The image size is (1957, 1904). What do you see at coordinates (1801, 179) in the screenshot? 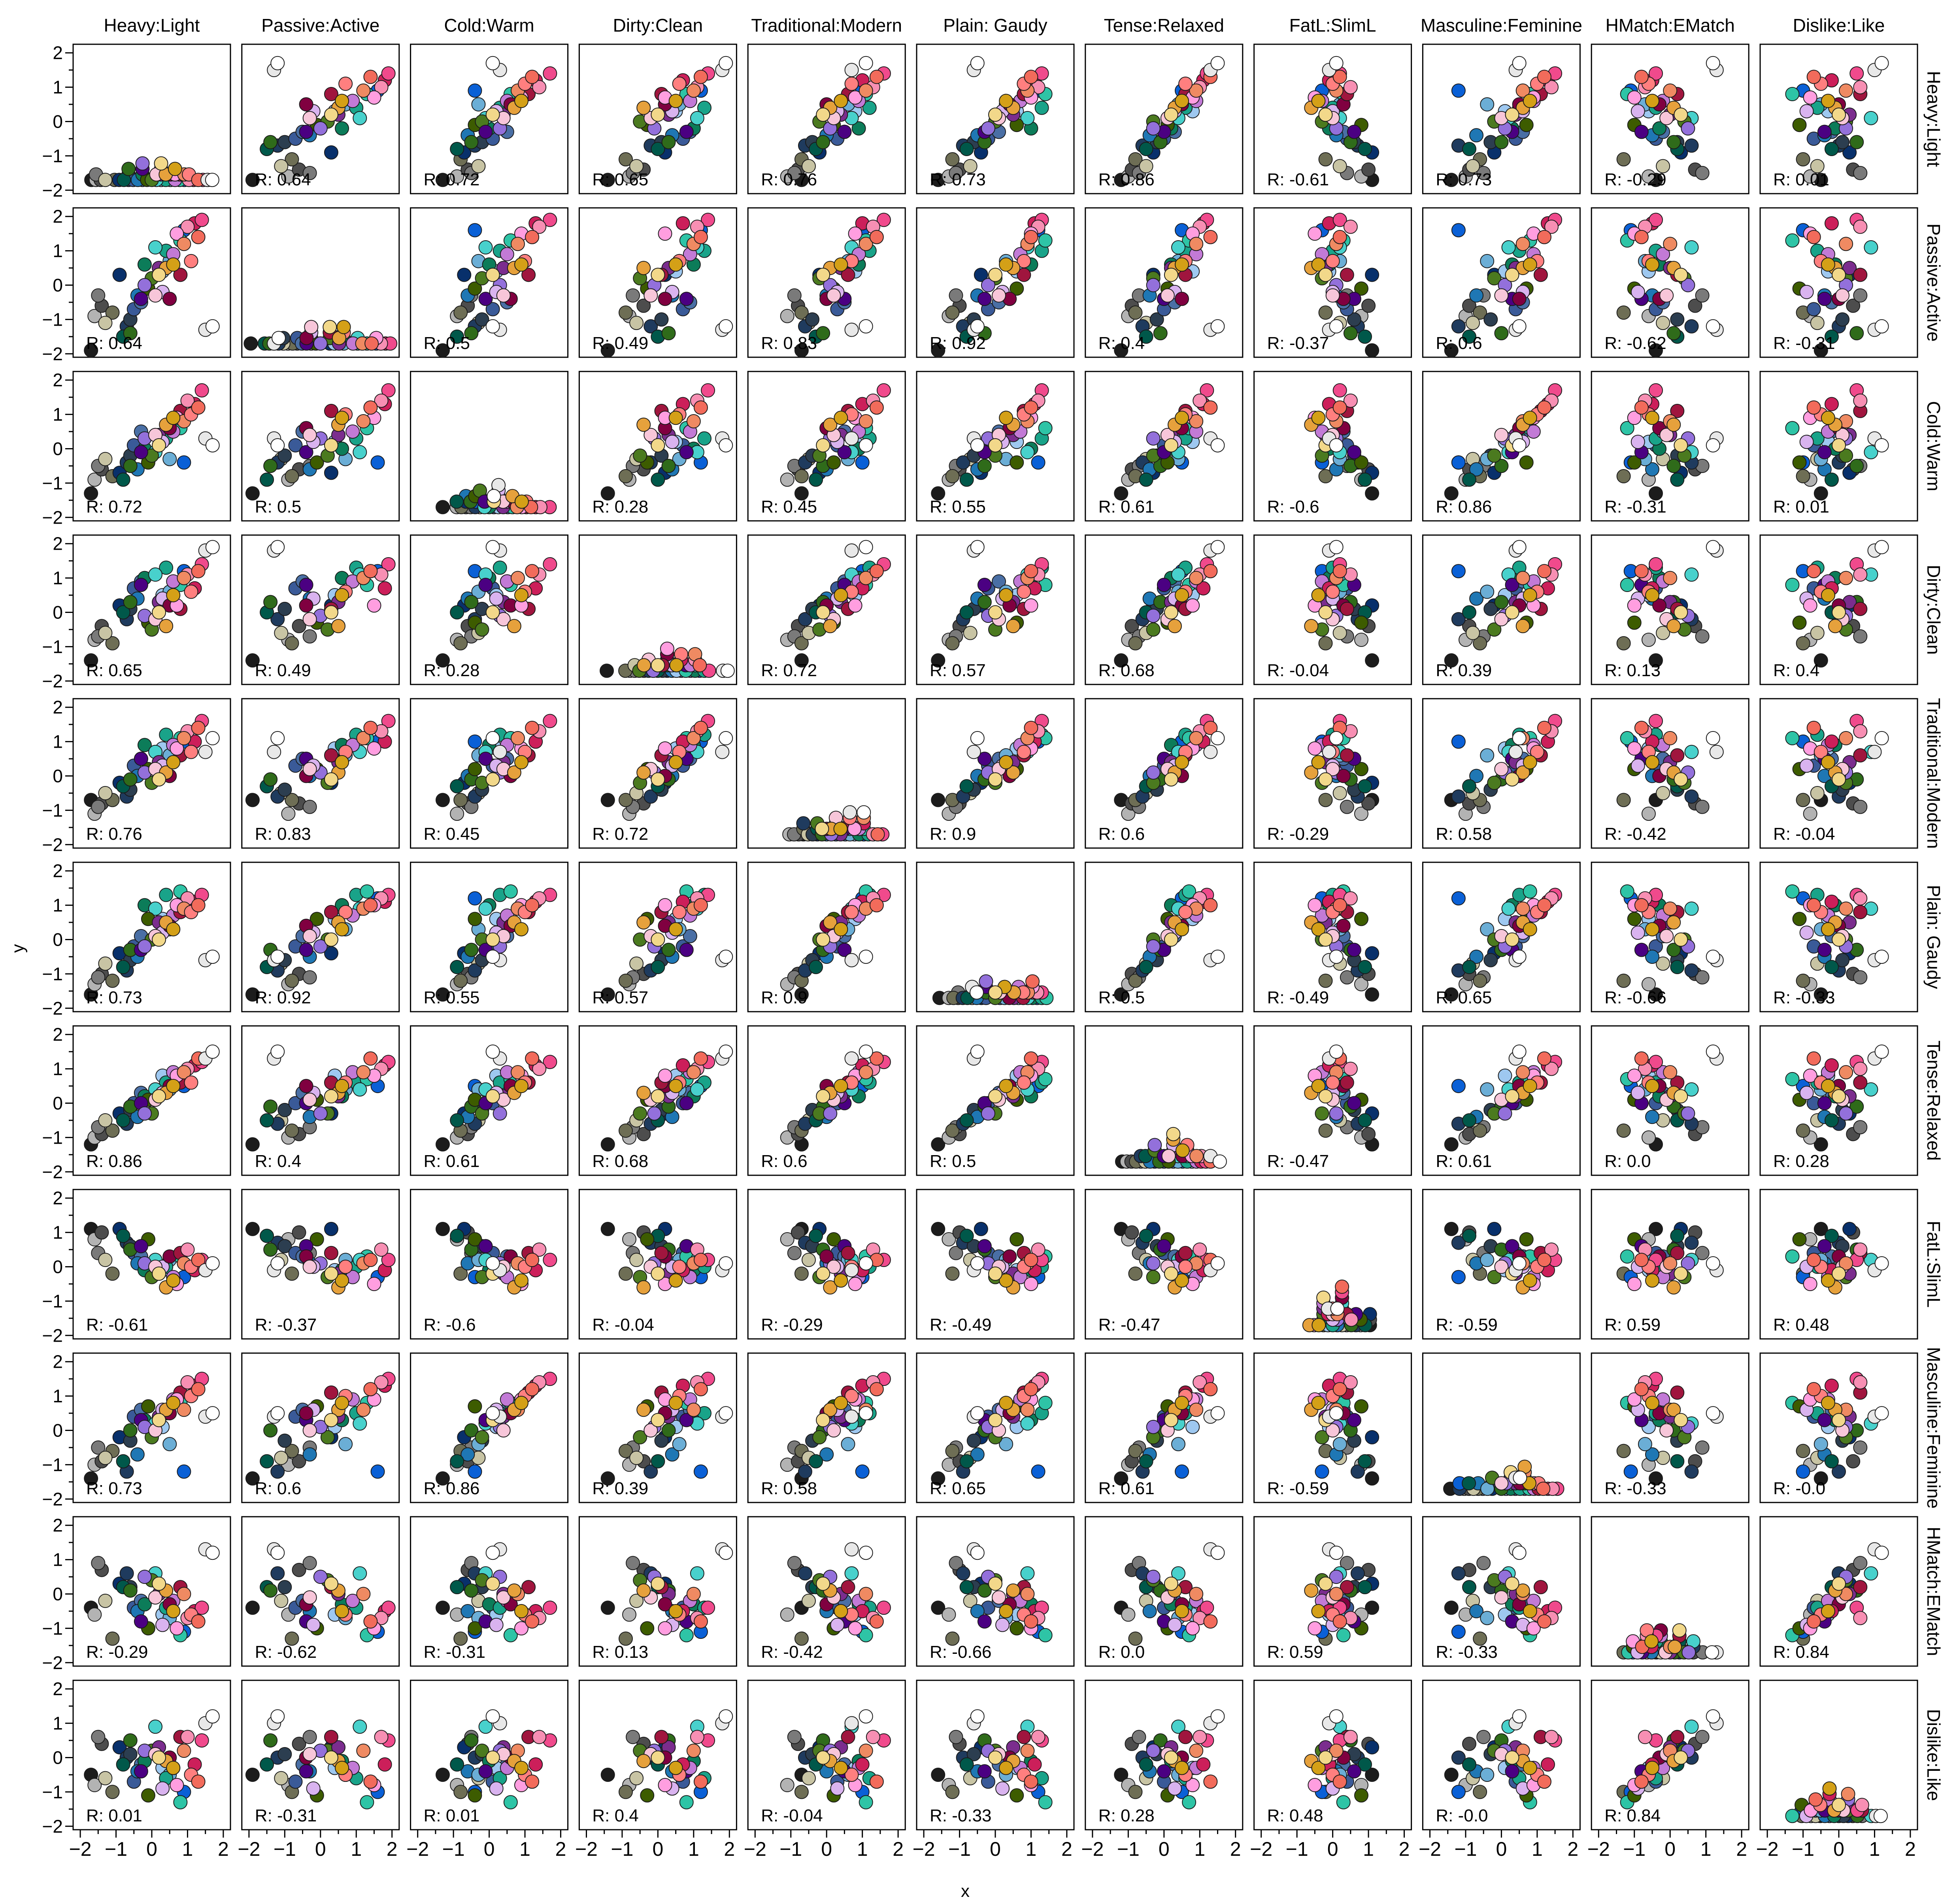
I see `correlation-label: R: 0.01` at bounding box center [1801, 179].